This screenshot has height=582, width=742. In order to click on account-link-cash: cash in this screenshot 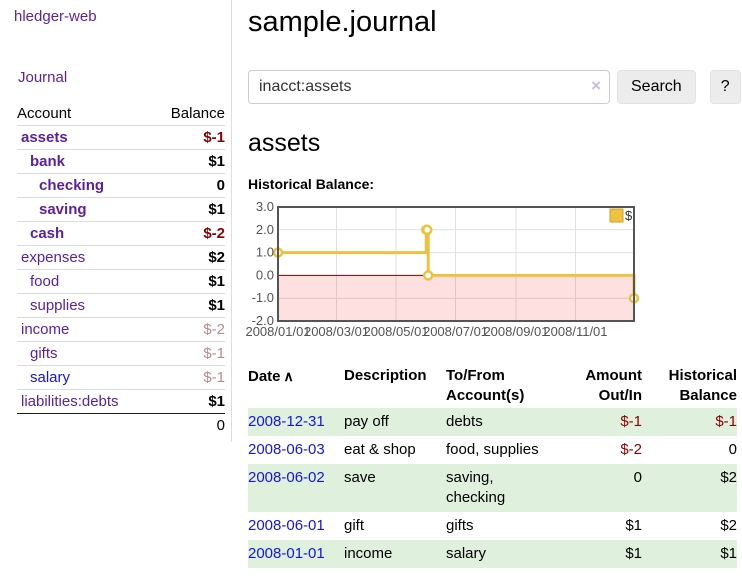, I will do `click(47, 233)`.